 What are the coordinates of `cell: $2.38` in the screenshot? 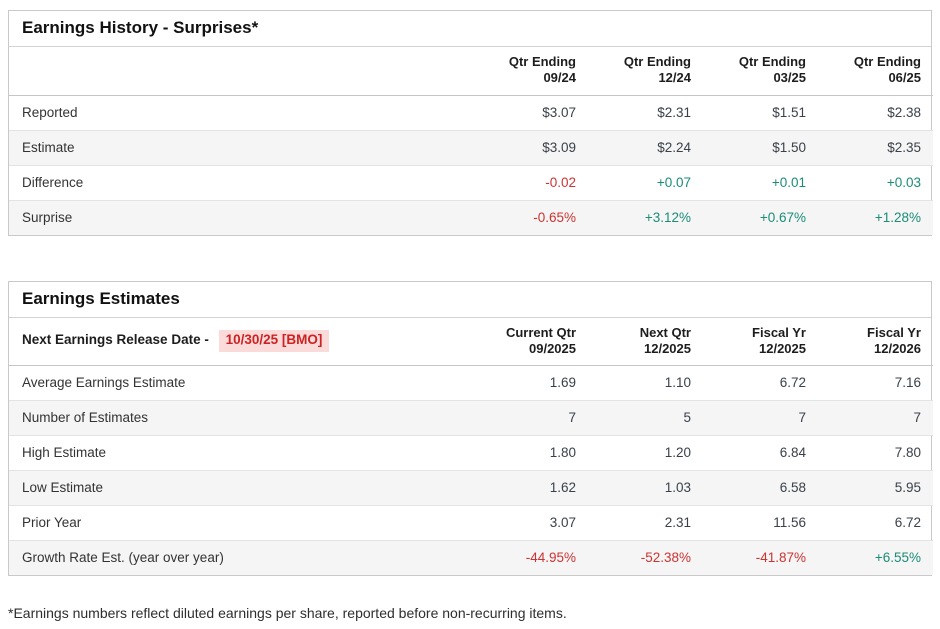 It's located at (904, 112).